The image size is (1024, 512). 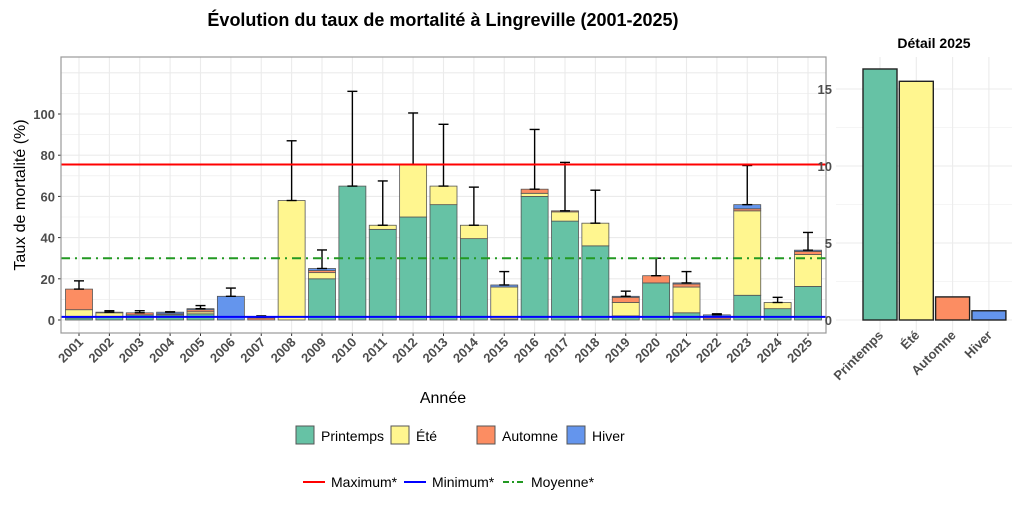 I want to click on bar-été-2019, so click(x=625, y=309).